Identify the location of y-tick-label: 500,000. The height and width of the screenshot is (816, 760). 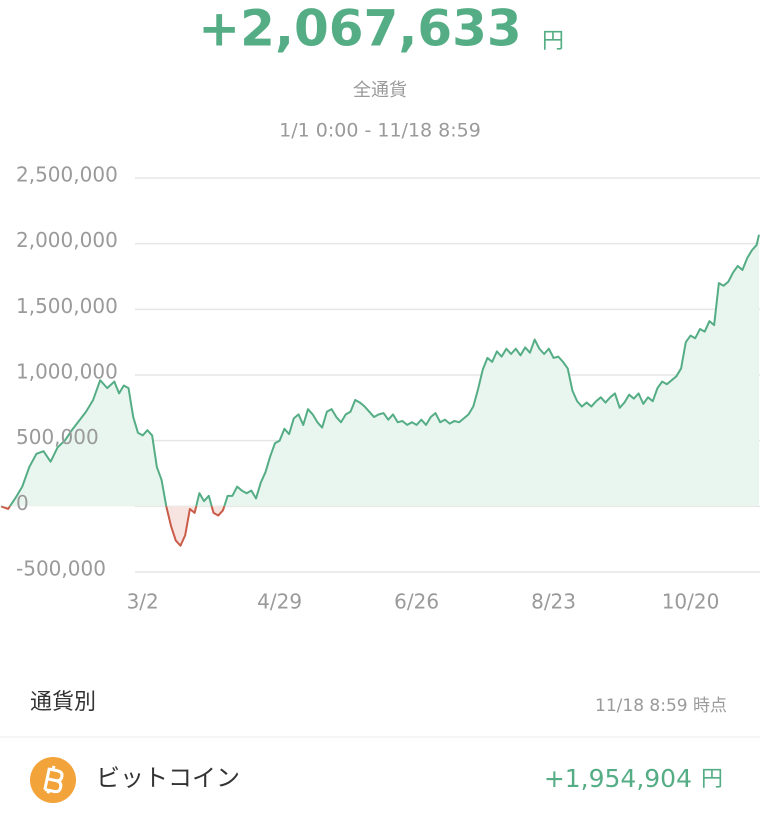
(57, 437).